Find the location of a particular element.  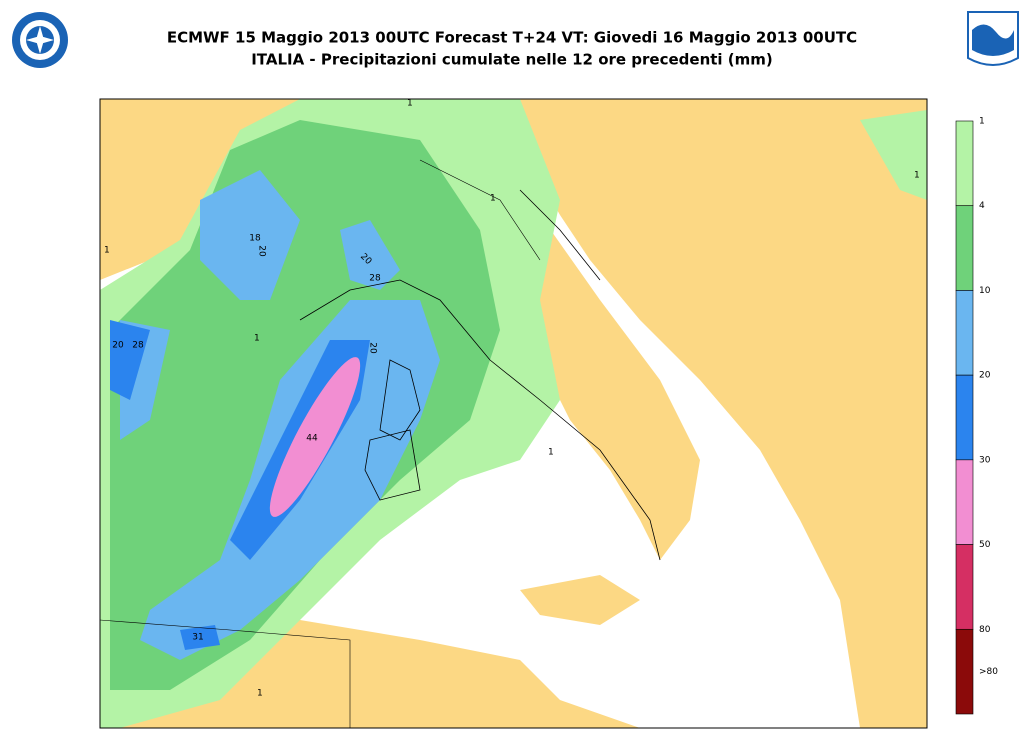

logo-left is located at coordinates (40, 40).